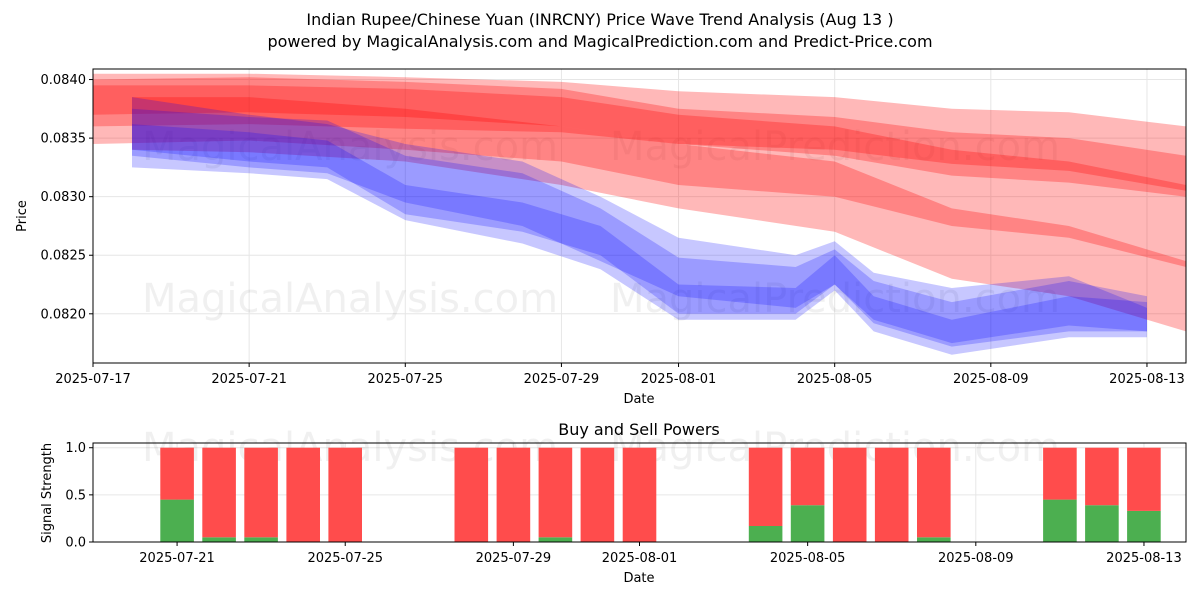 The height and width of the screenshot is (600, 1200). Describe the element at coordinates (75, 448) in the screenshot. I see `powers-y-tick-label: 1.0` at that location.